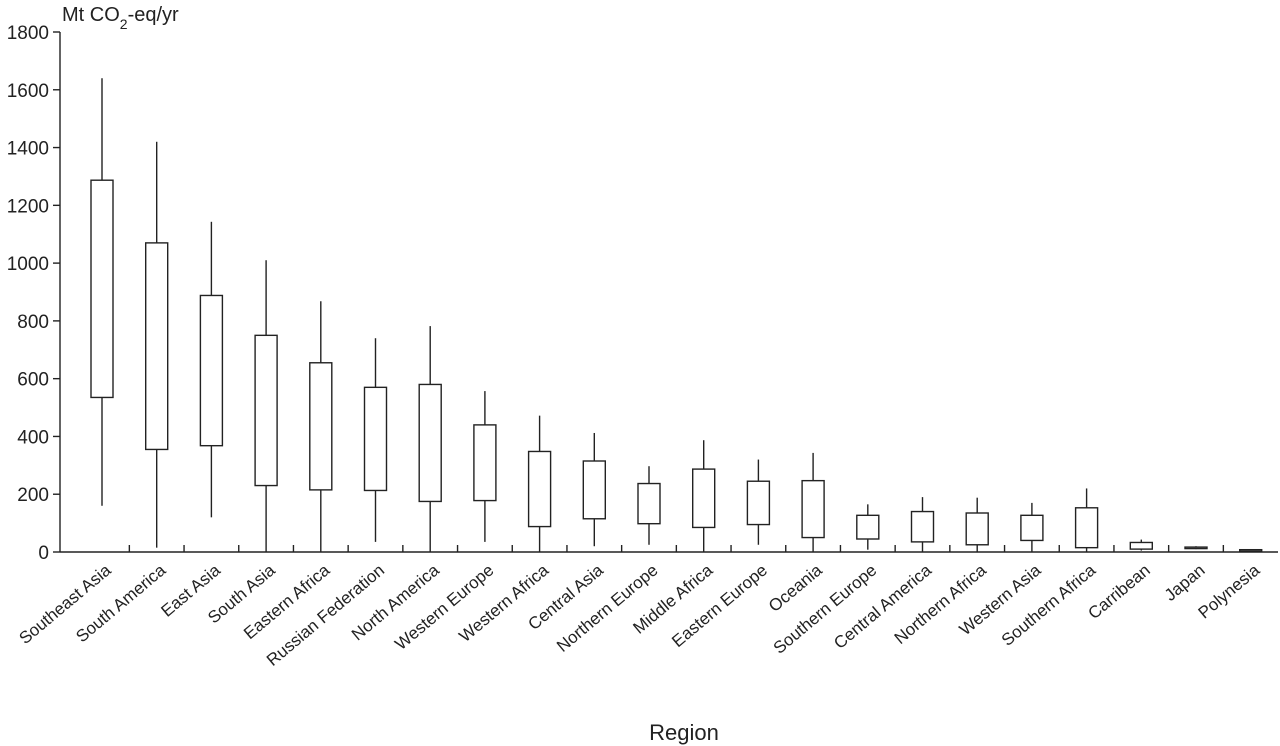  I want to click on x-tick-label: Japan, so click(1185, 583).